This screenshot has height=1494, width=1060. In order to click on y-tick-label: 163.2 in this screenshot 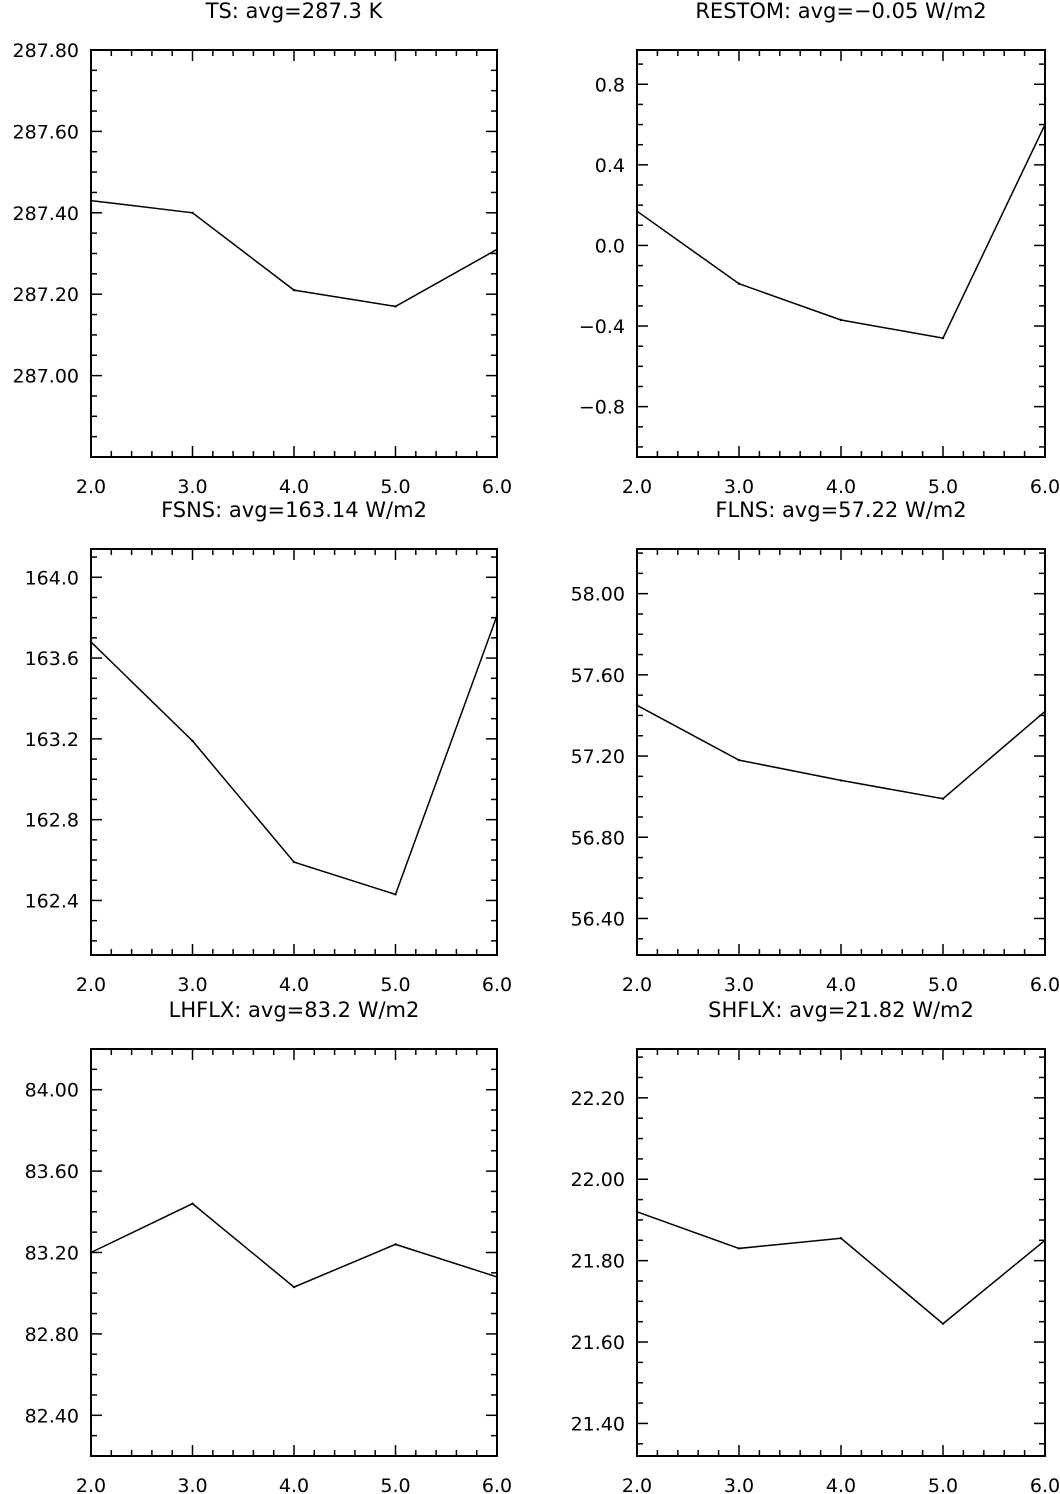, I will do `click(52, 740)`.